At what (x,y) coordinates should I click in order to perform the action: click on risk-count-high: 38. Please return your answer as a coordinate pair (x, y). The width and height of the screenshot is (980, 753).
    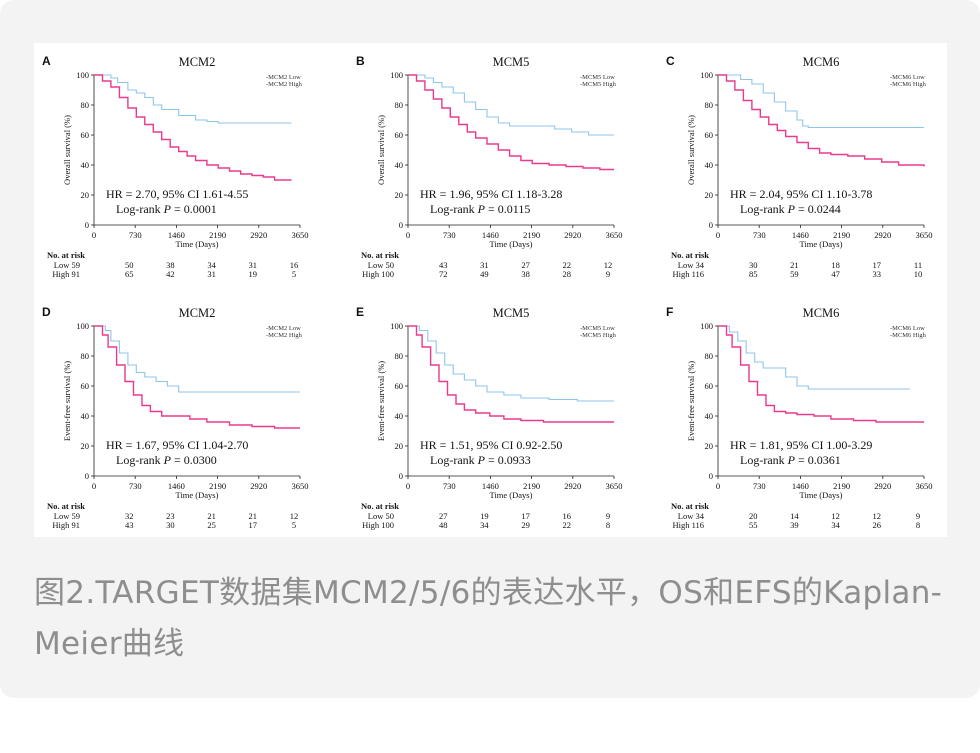
    Looking at the image, I should click on (525, 274).